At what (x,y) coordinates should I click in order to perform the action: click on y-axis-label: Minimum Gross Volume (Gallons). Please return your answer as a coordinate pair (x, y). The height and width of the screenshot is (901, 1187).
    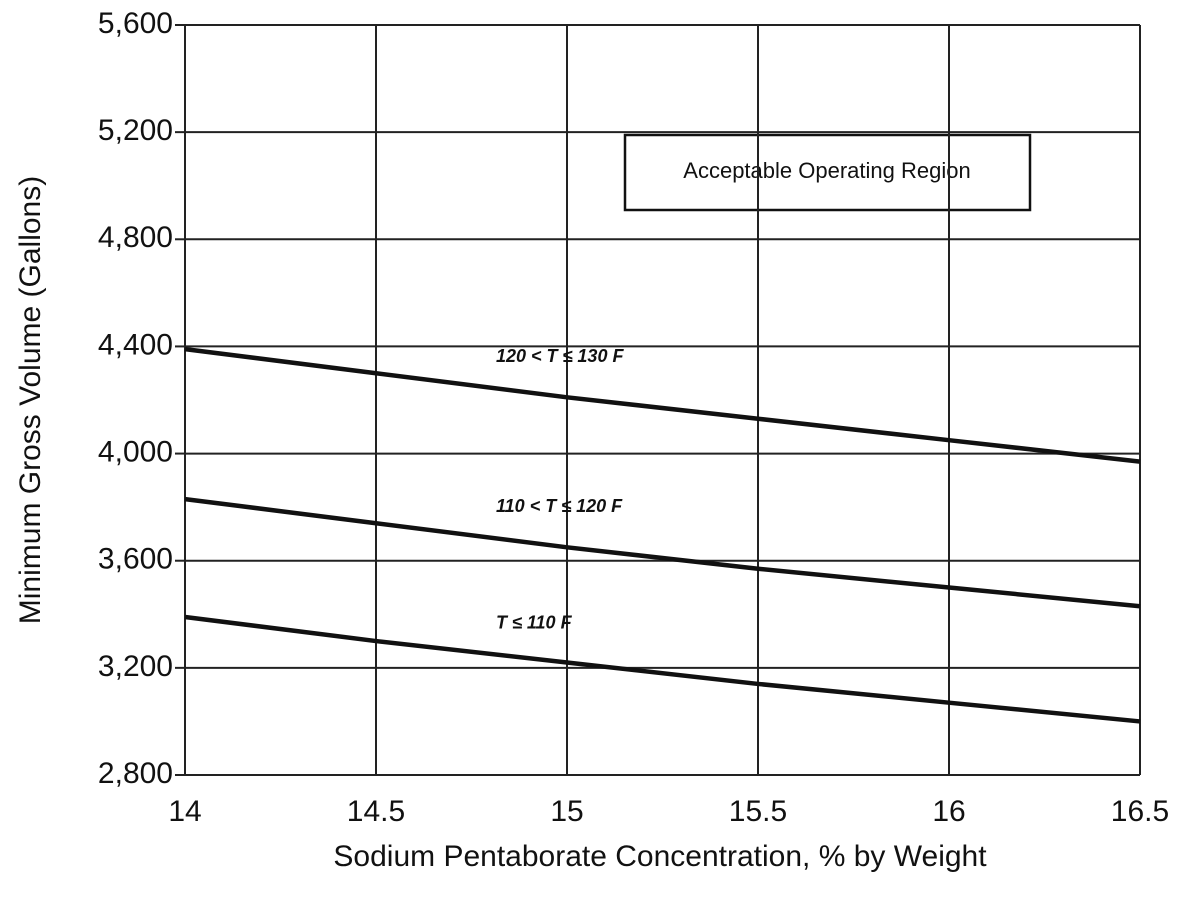
    Looking at the image, I should click on (30, 400).